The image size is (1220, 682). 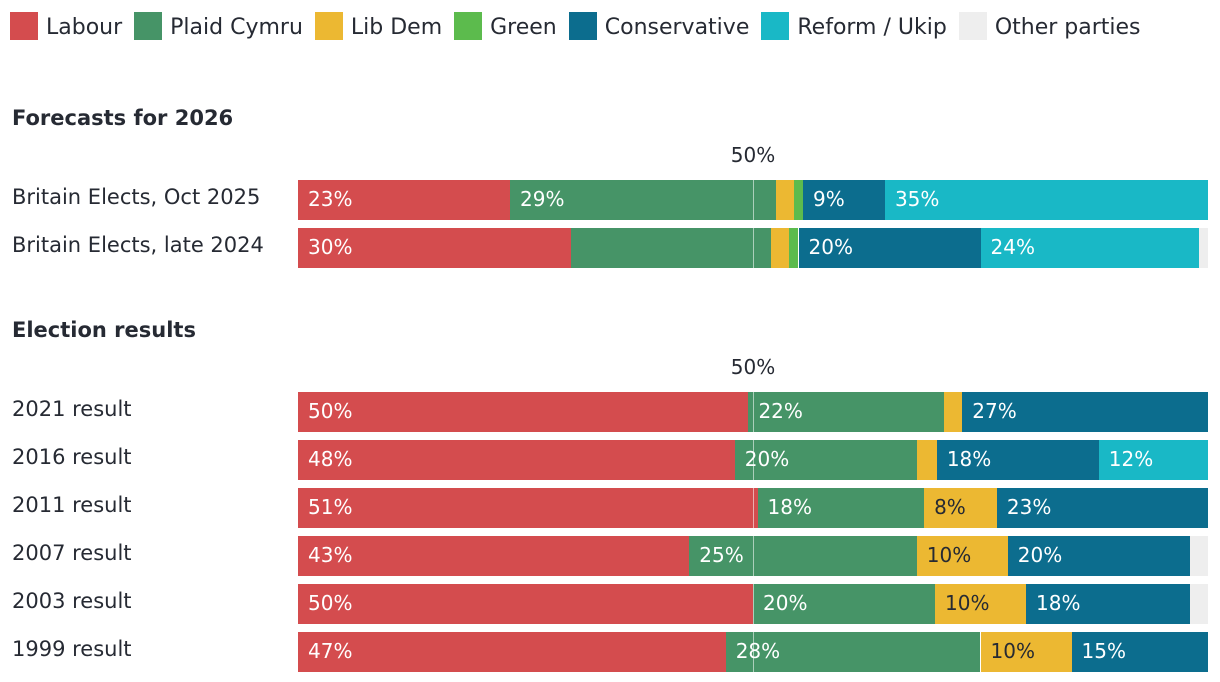 I want to click on bar-segment-labour: 30%, so click(x=434, y=248).